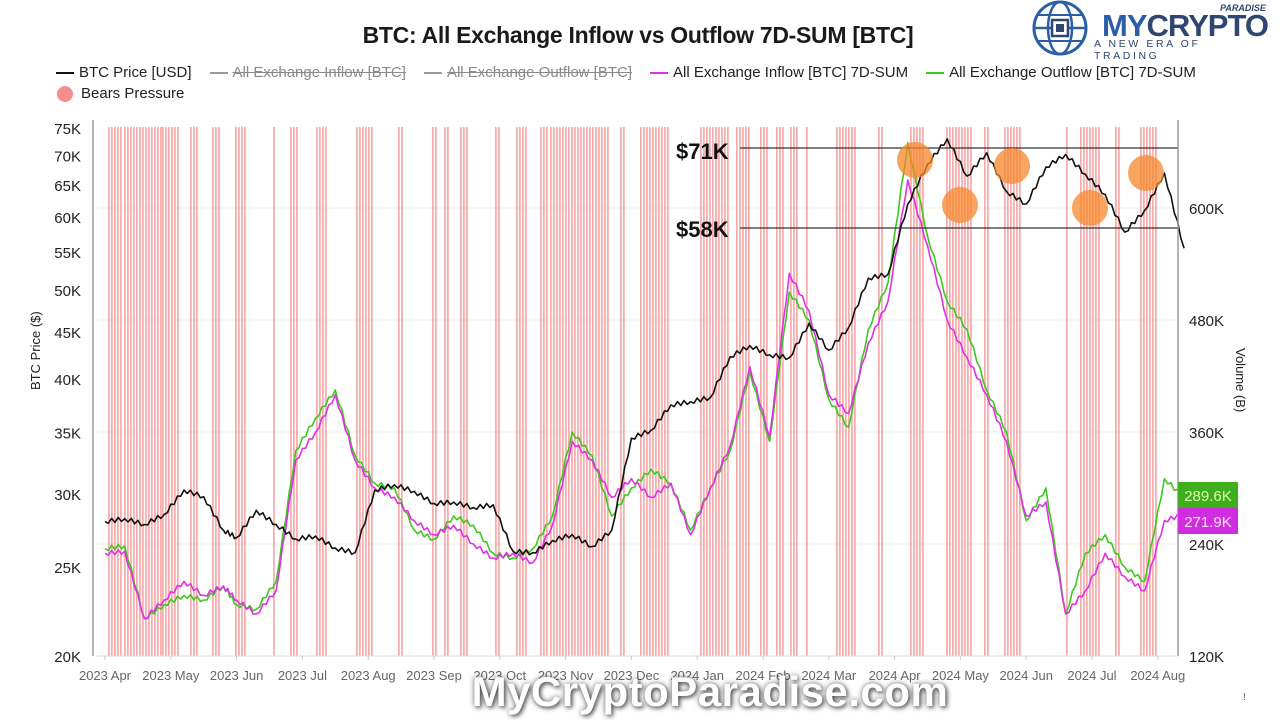  What do you see at coordinates (1150, 31) in the screenshot?
I see `mycrypto-logo: MYCRYPTO PARADISE A NEW ERA OF TRADING` at bounding box center [1150, 31].